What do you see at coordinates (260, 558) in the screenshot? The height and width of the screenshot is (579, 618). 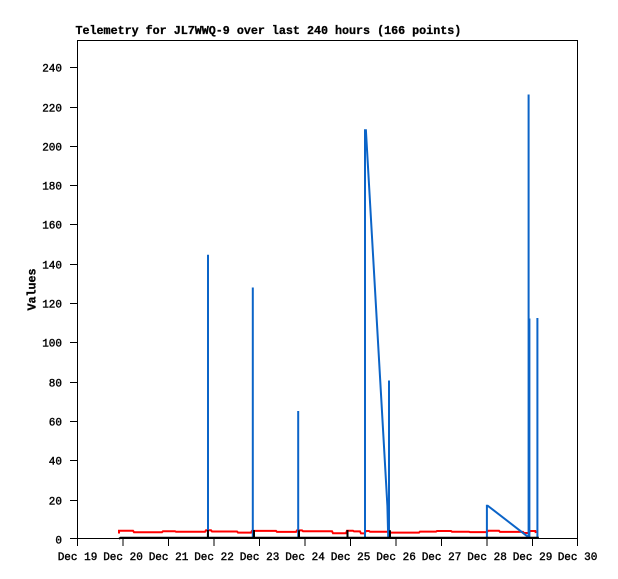 I see `svg-text: Dec 23` at bounding box center [260, 558].